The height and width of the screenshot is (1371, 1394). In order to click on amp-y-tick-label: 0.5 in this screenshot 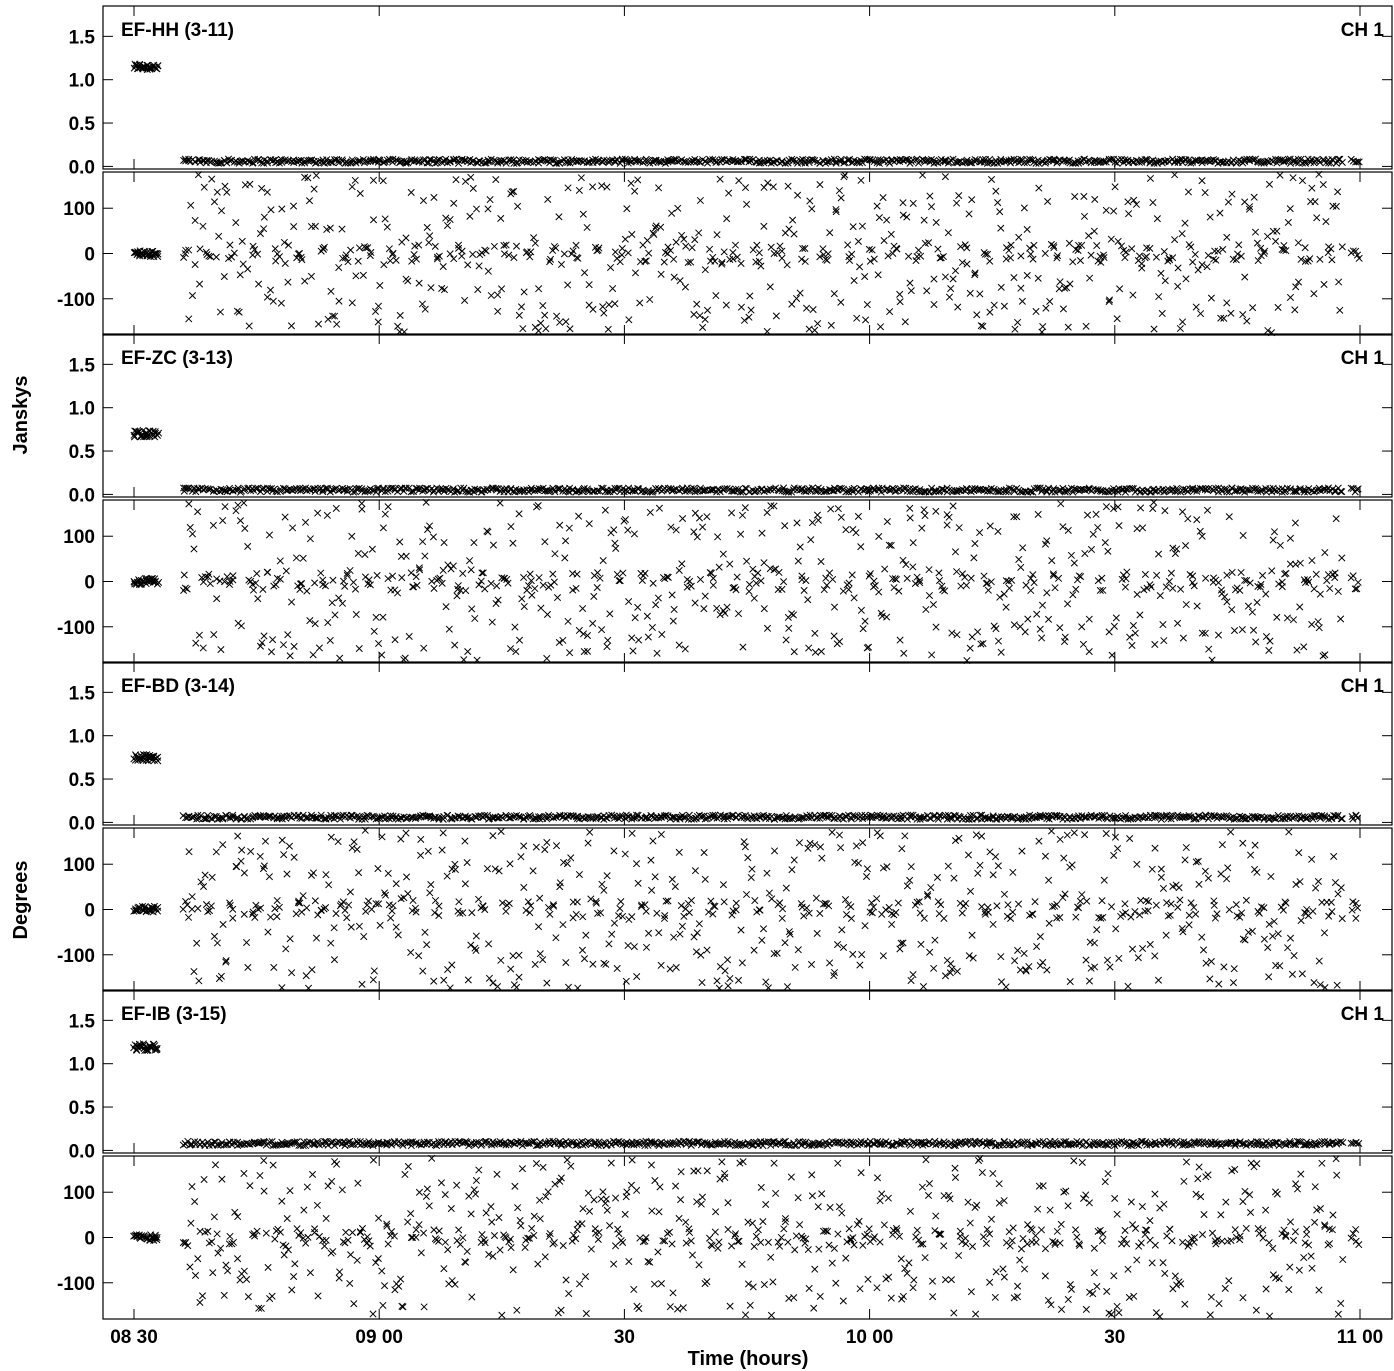, I will do `click(82, 1108)`.